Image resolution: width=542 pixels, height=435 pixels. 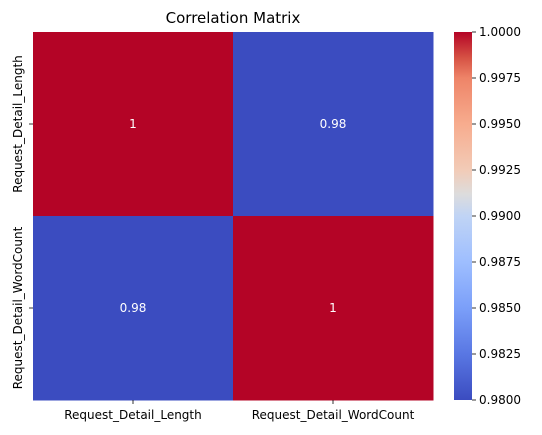 I want to click on colorbar-tick-label: 0.9875, so click(x=500, y=262).